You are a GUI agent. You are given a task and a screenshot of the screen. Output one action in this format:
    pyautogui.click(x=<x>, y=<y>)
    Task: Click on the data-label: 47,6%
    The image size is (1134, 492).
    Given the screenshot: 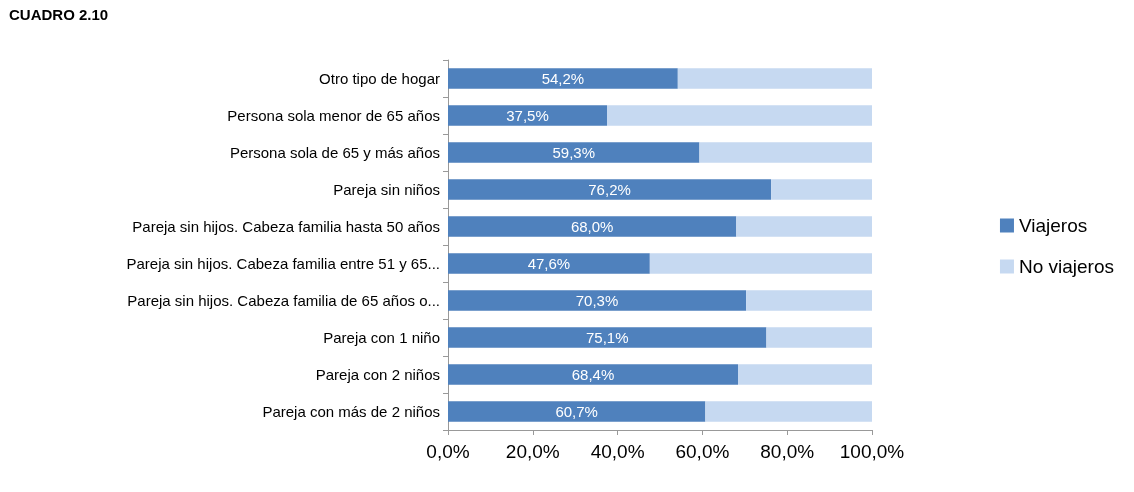 What is the action you would take?
    pyautogui.click(x=549, y=263)
    